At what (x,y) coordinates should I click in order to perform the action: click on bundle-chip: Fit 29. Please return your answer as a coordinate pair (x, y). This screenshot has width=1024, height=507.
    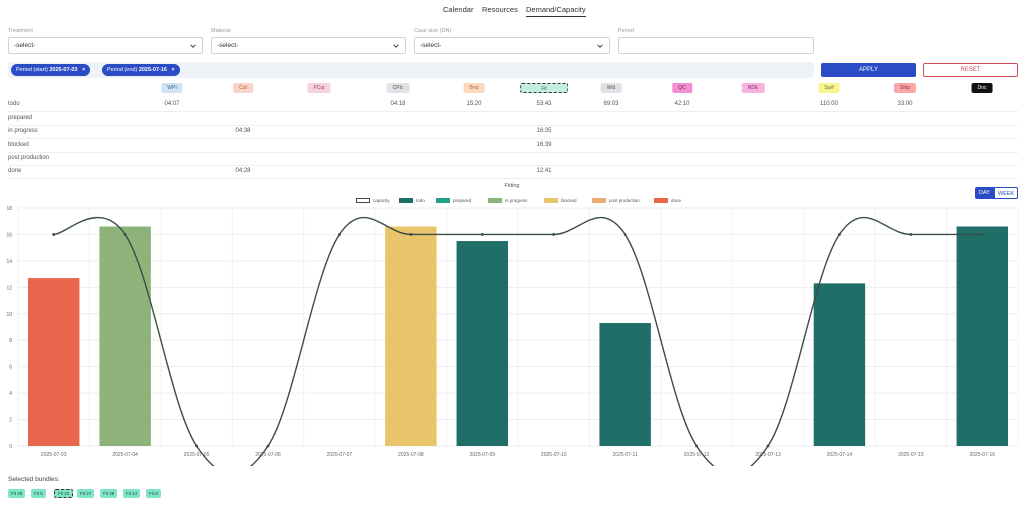
    Looking at the image, I should click on (17, 493).